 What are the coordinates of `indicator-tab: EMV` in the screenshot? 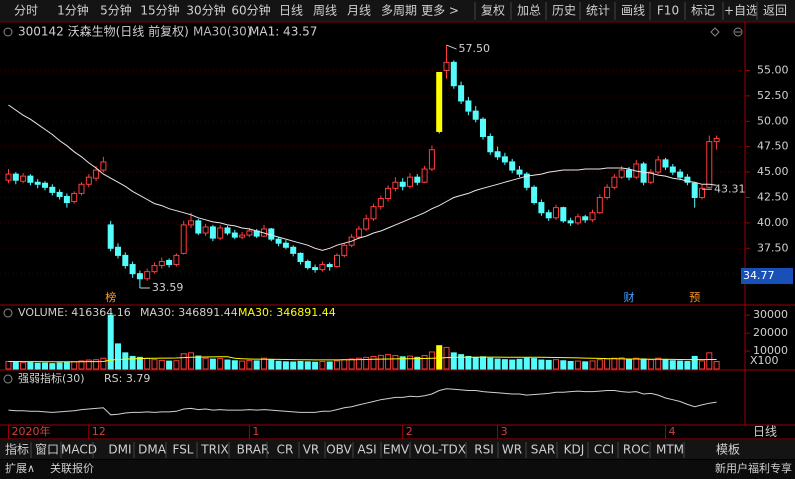 It's located at (396, 450).